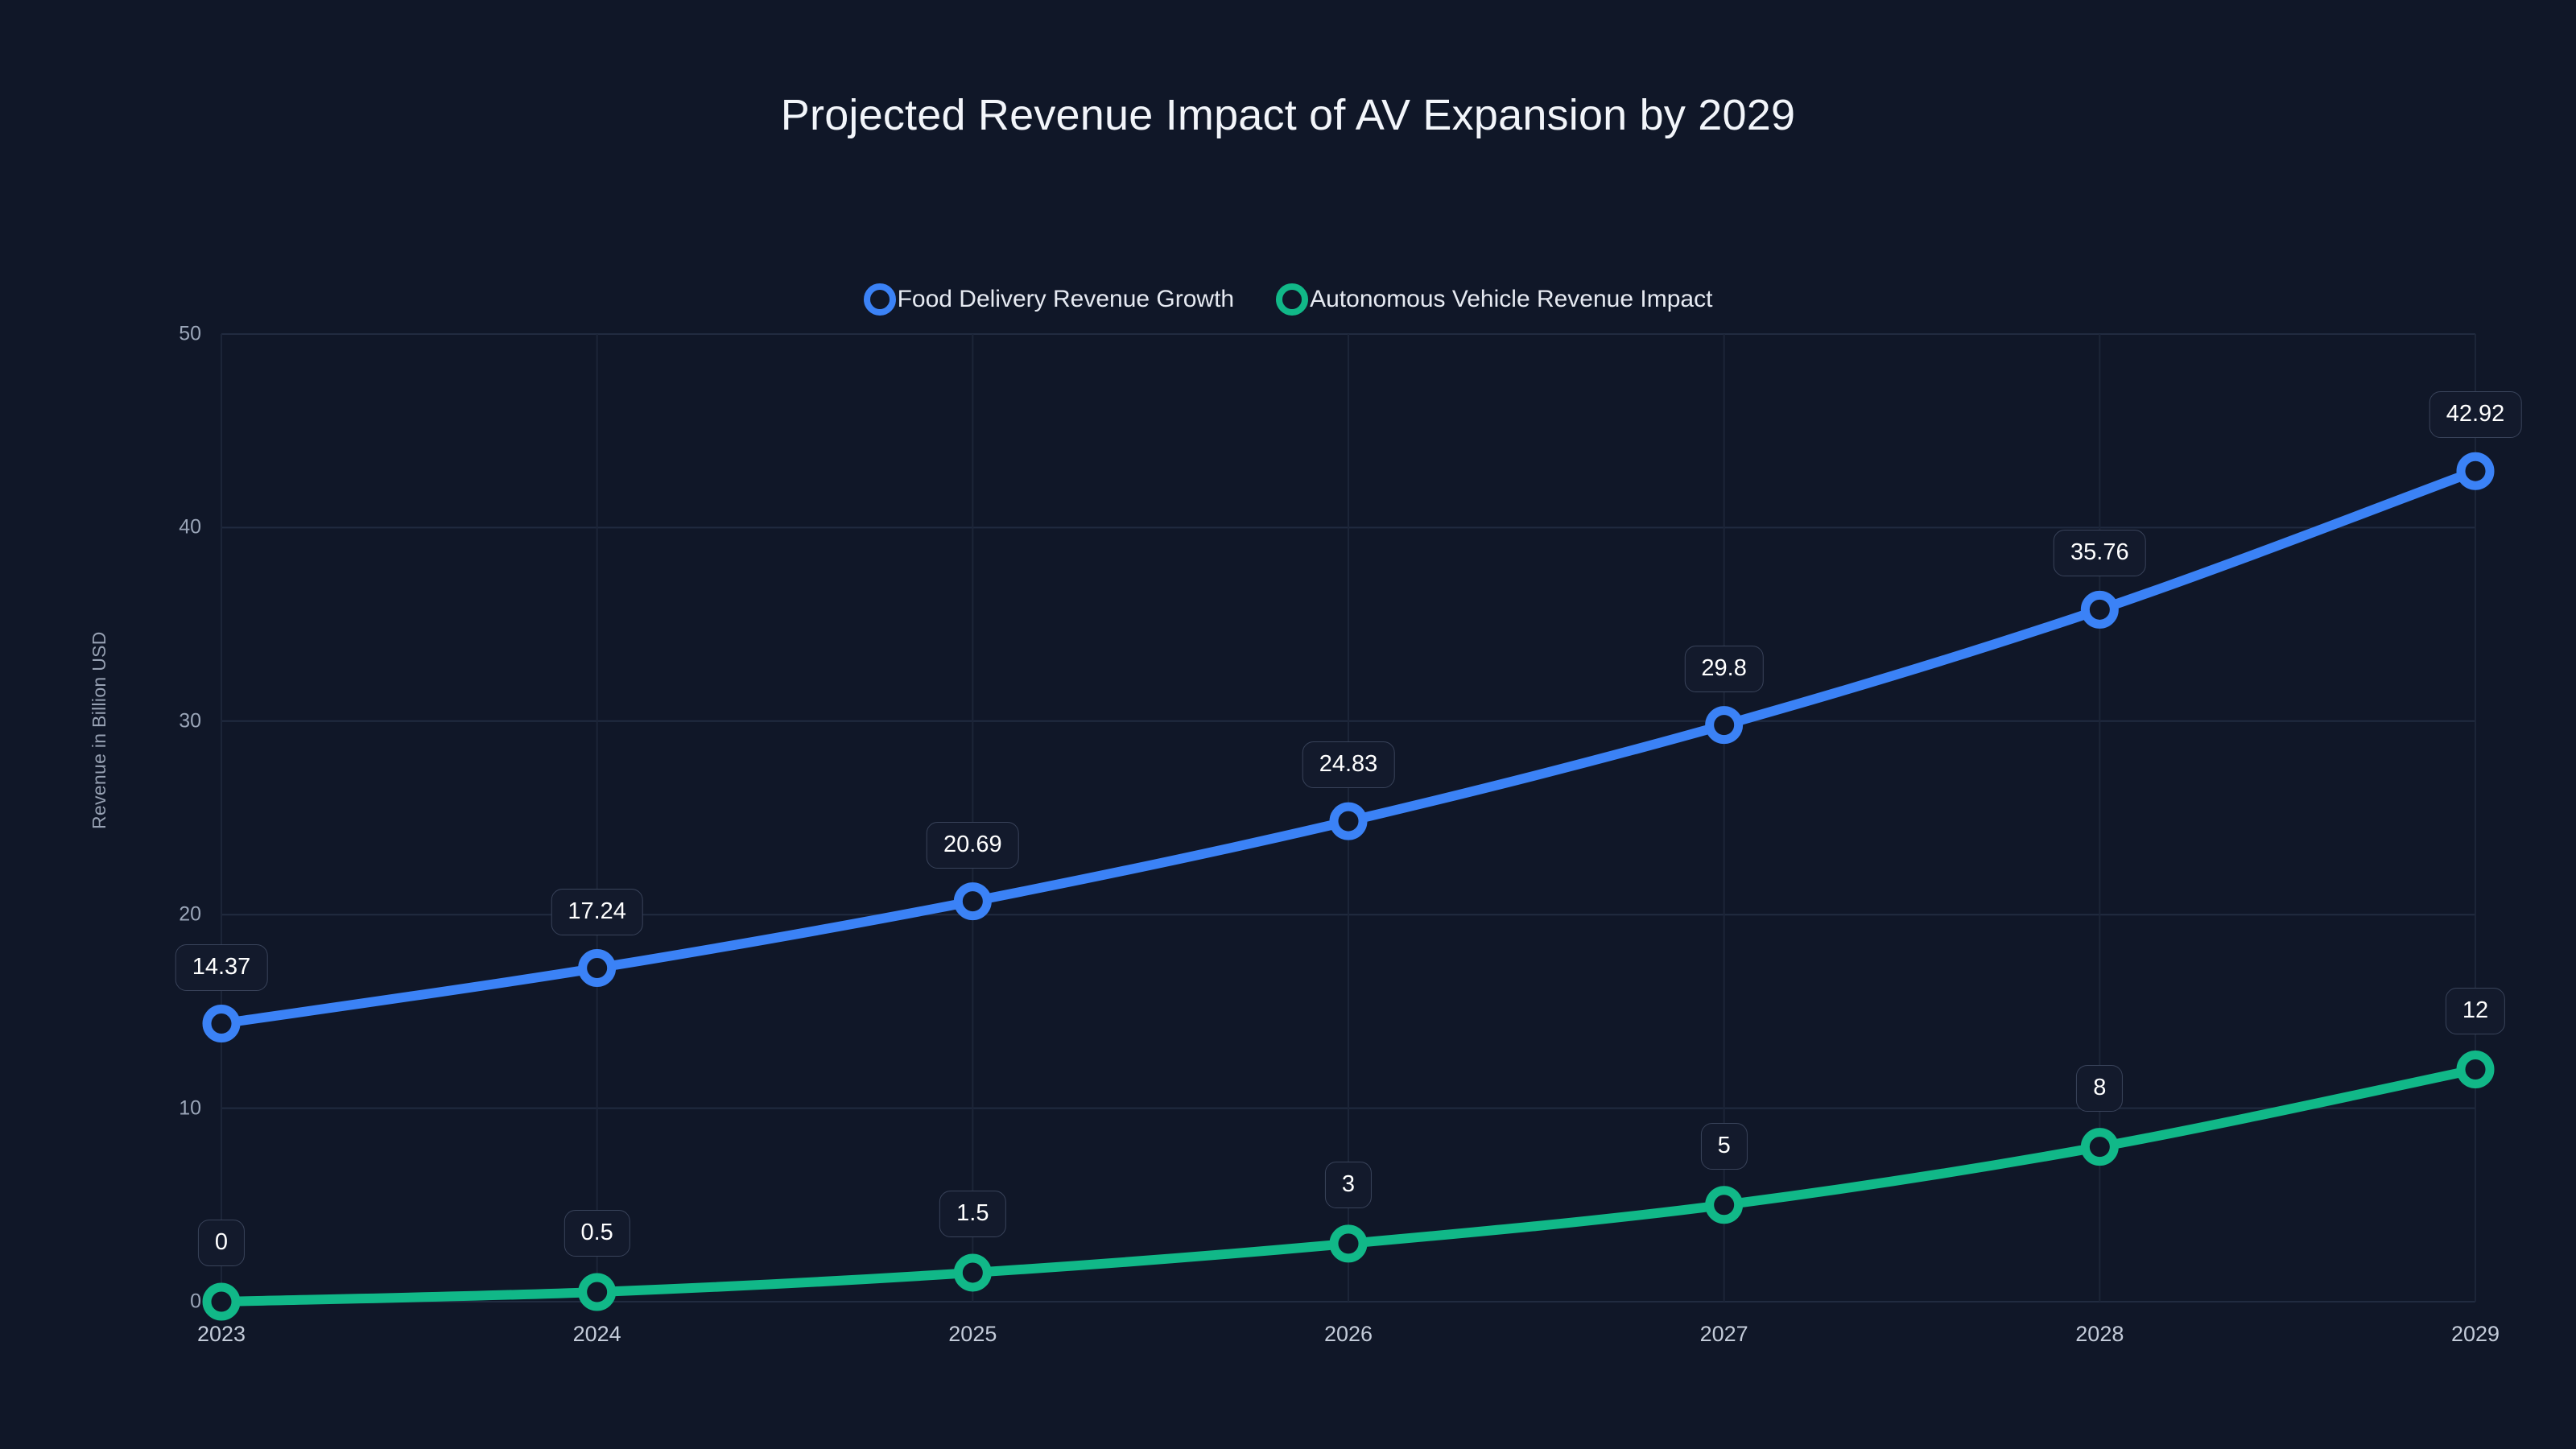 The image size is (2576, 1449). I want to click on x-axis-tick-label: 2023, so click(221, 1334).